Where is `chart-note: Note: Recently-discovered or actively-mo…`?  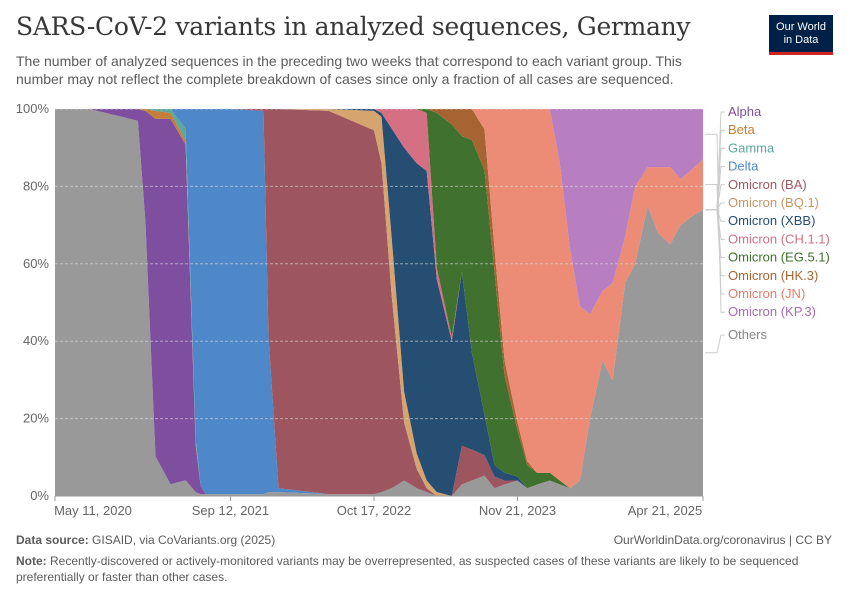
chart-note: Note: Recently-discovered or actively-mo… is located at coordinates (411, 569).